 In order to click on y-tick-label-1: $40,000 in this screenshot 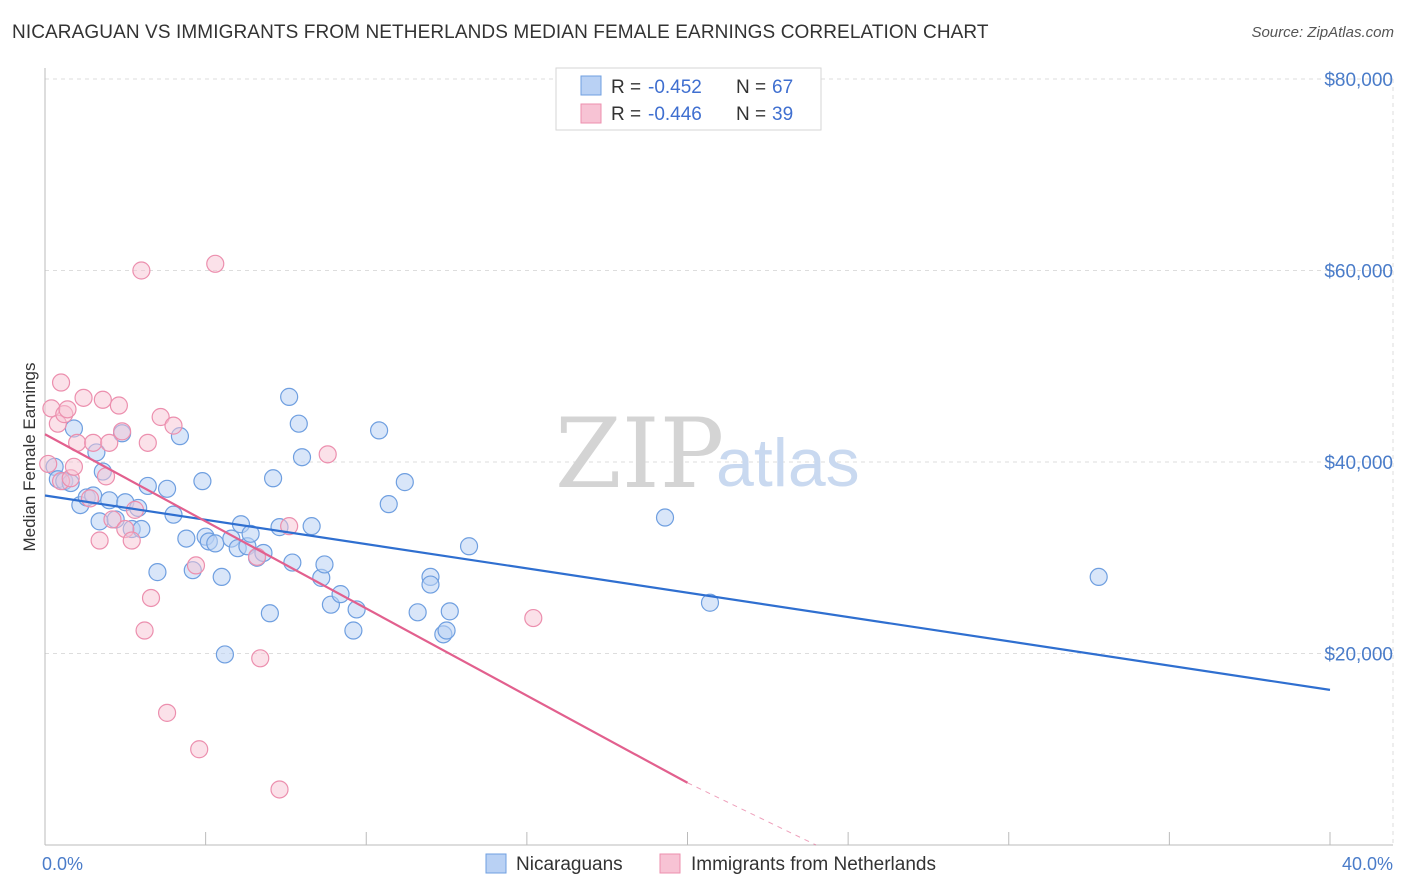, I will do `click(1358, 463)`.